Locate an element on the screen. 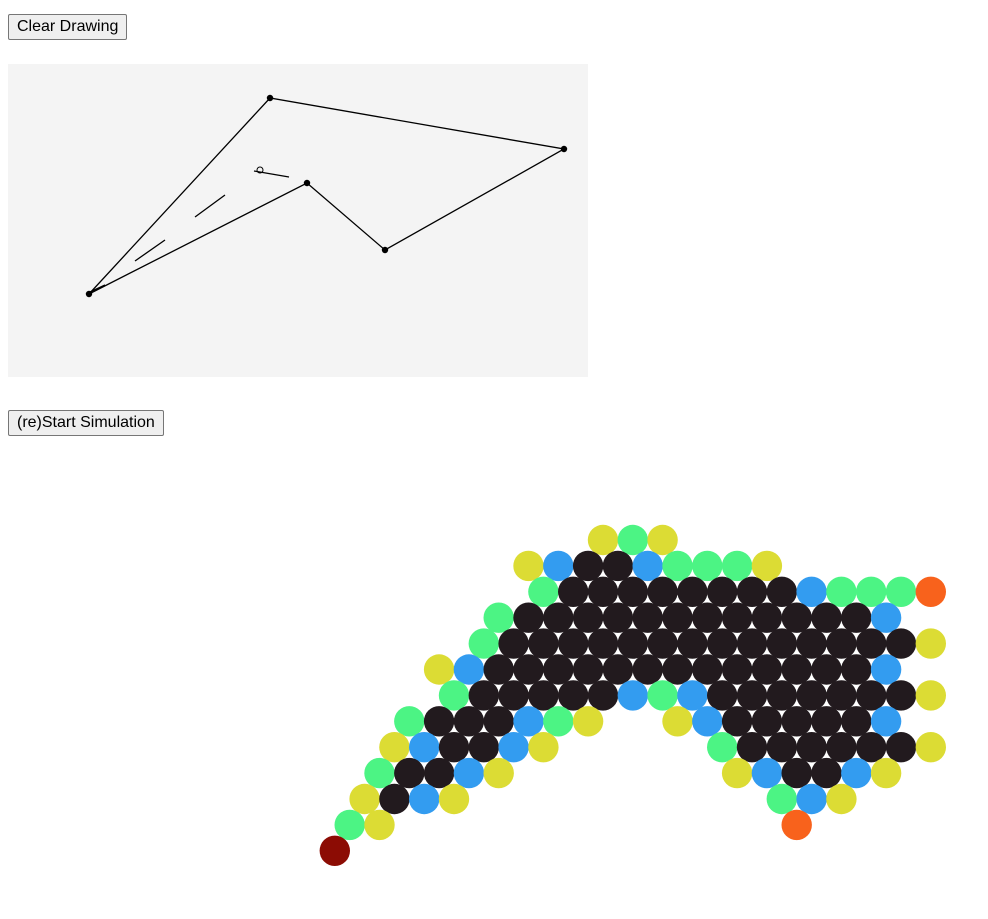 The width and height of the screenshot is (988, 919). restart-simulation-button: (re)Start Simulation is located at coordinates (86, 423).